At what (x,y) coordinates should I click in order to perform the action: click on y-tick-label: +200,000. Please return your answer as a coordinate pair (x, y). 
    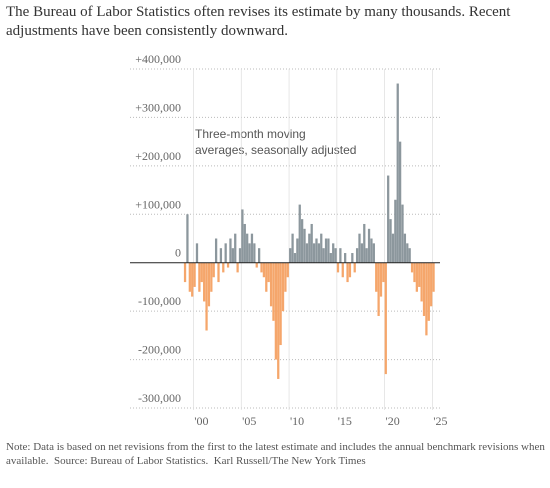
    Looking at the image, I should click on (158, 156).